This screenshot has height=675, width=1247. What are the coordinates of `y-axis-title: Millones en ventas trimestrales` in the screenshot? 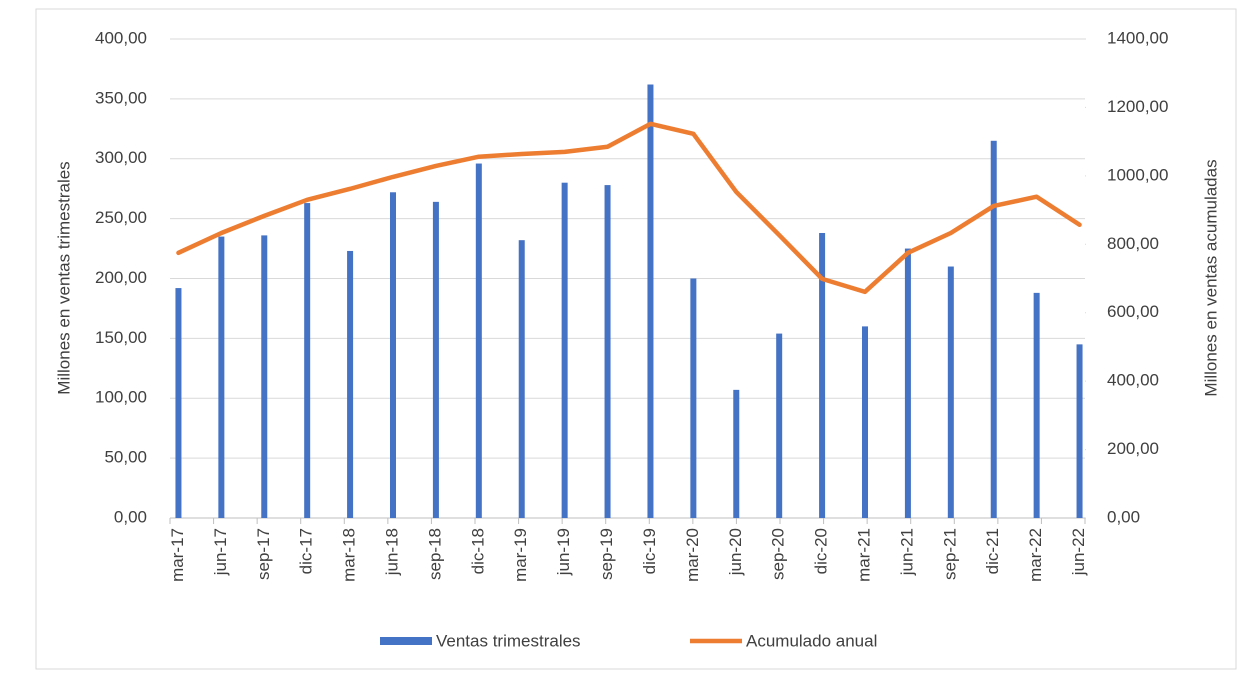 It's located at (63, 277).